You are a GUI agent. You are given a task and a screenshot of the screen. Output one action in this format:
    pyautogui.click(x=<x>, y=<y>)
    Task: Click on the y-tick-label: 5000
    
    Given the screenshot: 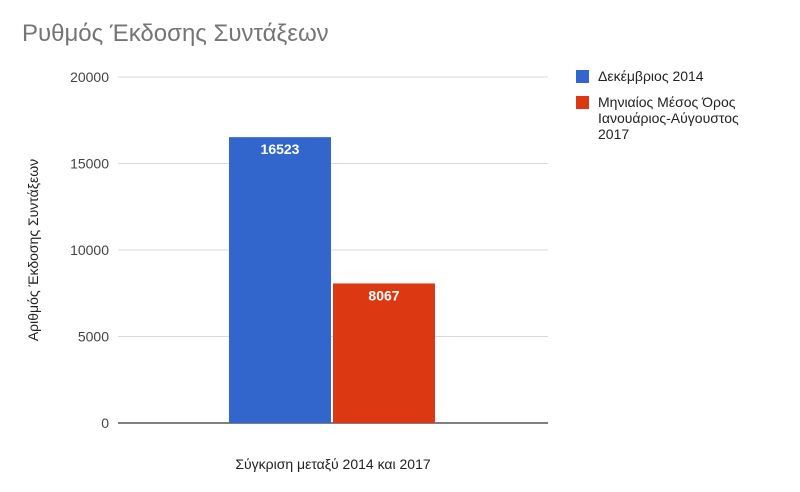 What is the action you would take?
    pyautogui.click(x=93, y=337)
    